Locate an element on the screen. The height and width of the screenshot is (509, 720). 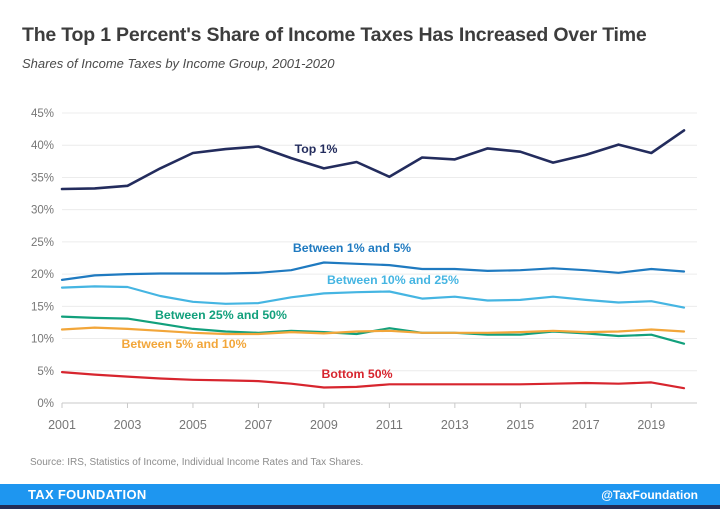
x-tick-label-2019: 2019 is located at coordinates (651, 425).